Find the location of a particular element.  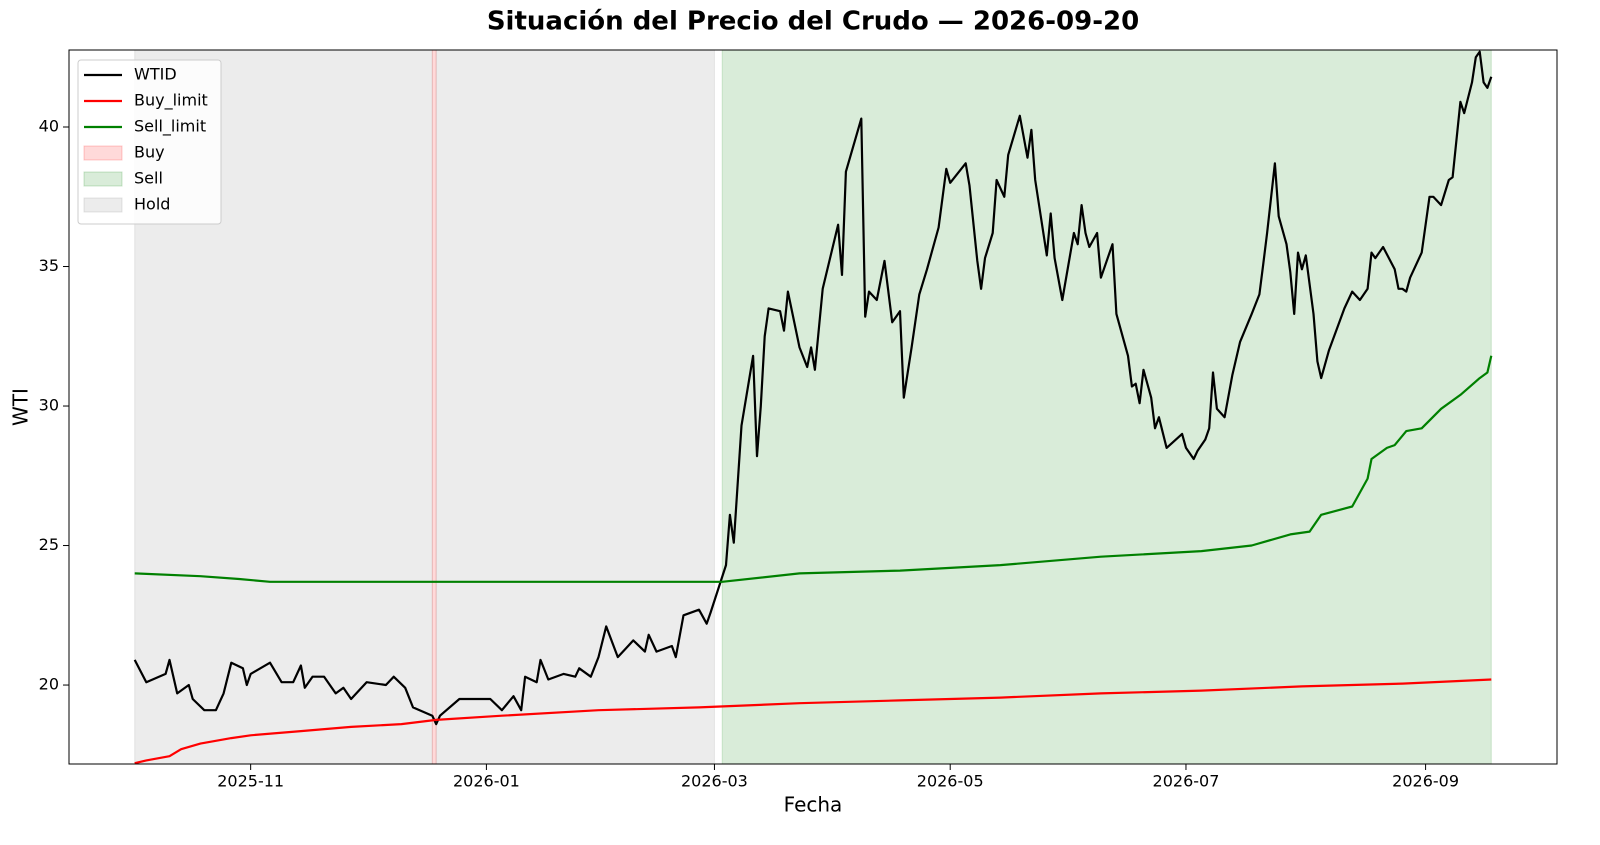

x-tick-label: 2026-07 is located at coordinates (1186, 781).